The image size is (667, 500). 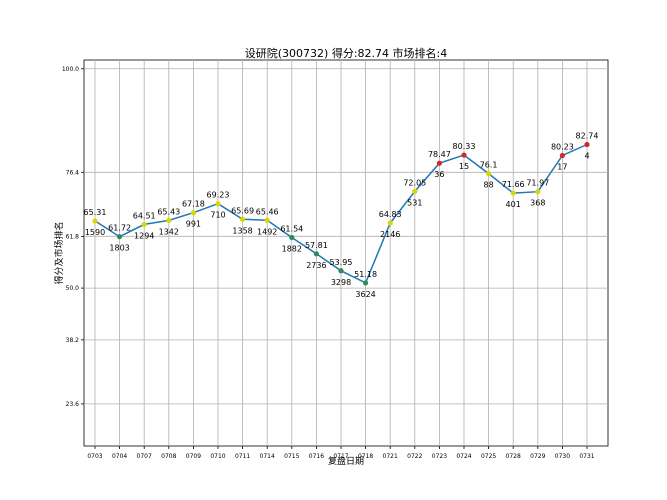 What do you see at coordinates (267, 456) in the screenshot?
I see `x-tick-label: 0714` at bounding box center [267, 456].